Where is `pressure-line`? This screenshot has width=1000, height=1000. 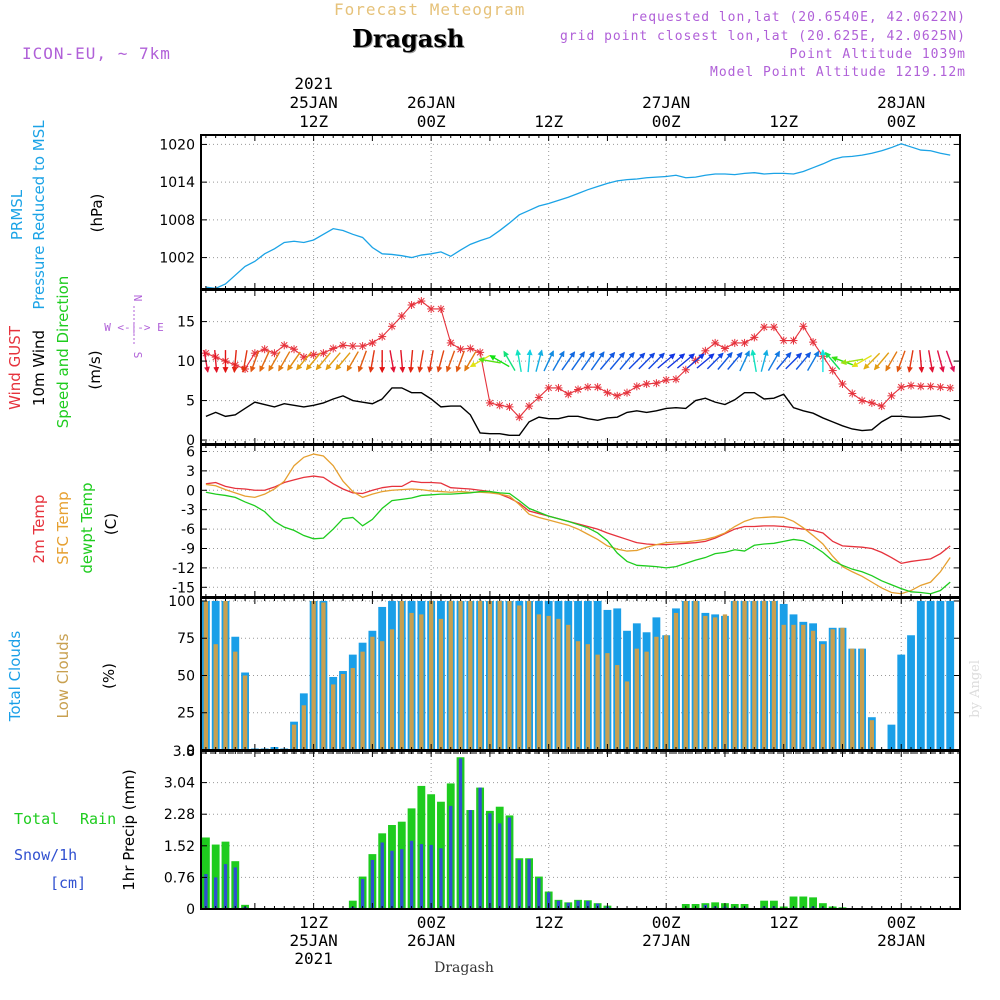
pressure-line is located at coordinates (578, 216).